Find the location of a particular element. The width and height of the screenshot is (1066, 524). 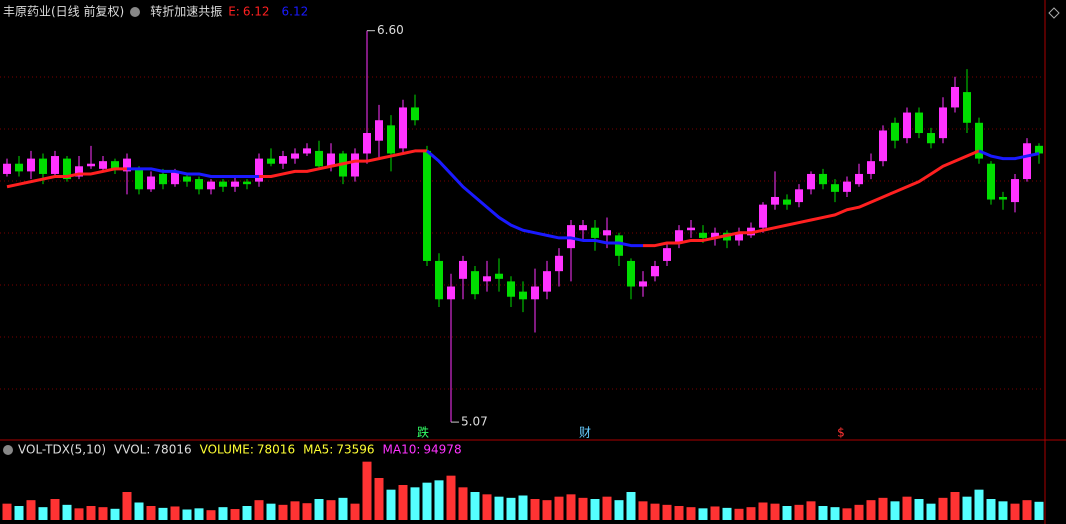

header-text: MA5: is located at coordinates (318, 450).